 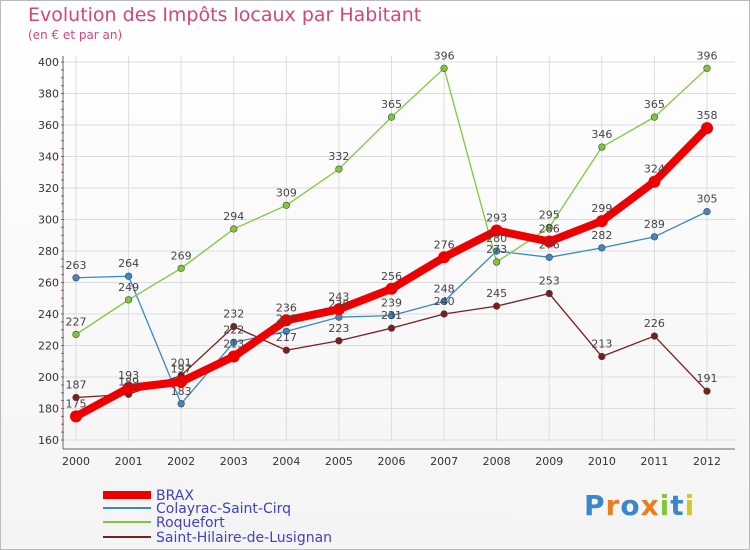 I want to click on data-label: 197, so click(x=181, y=369).